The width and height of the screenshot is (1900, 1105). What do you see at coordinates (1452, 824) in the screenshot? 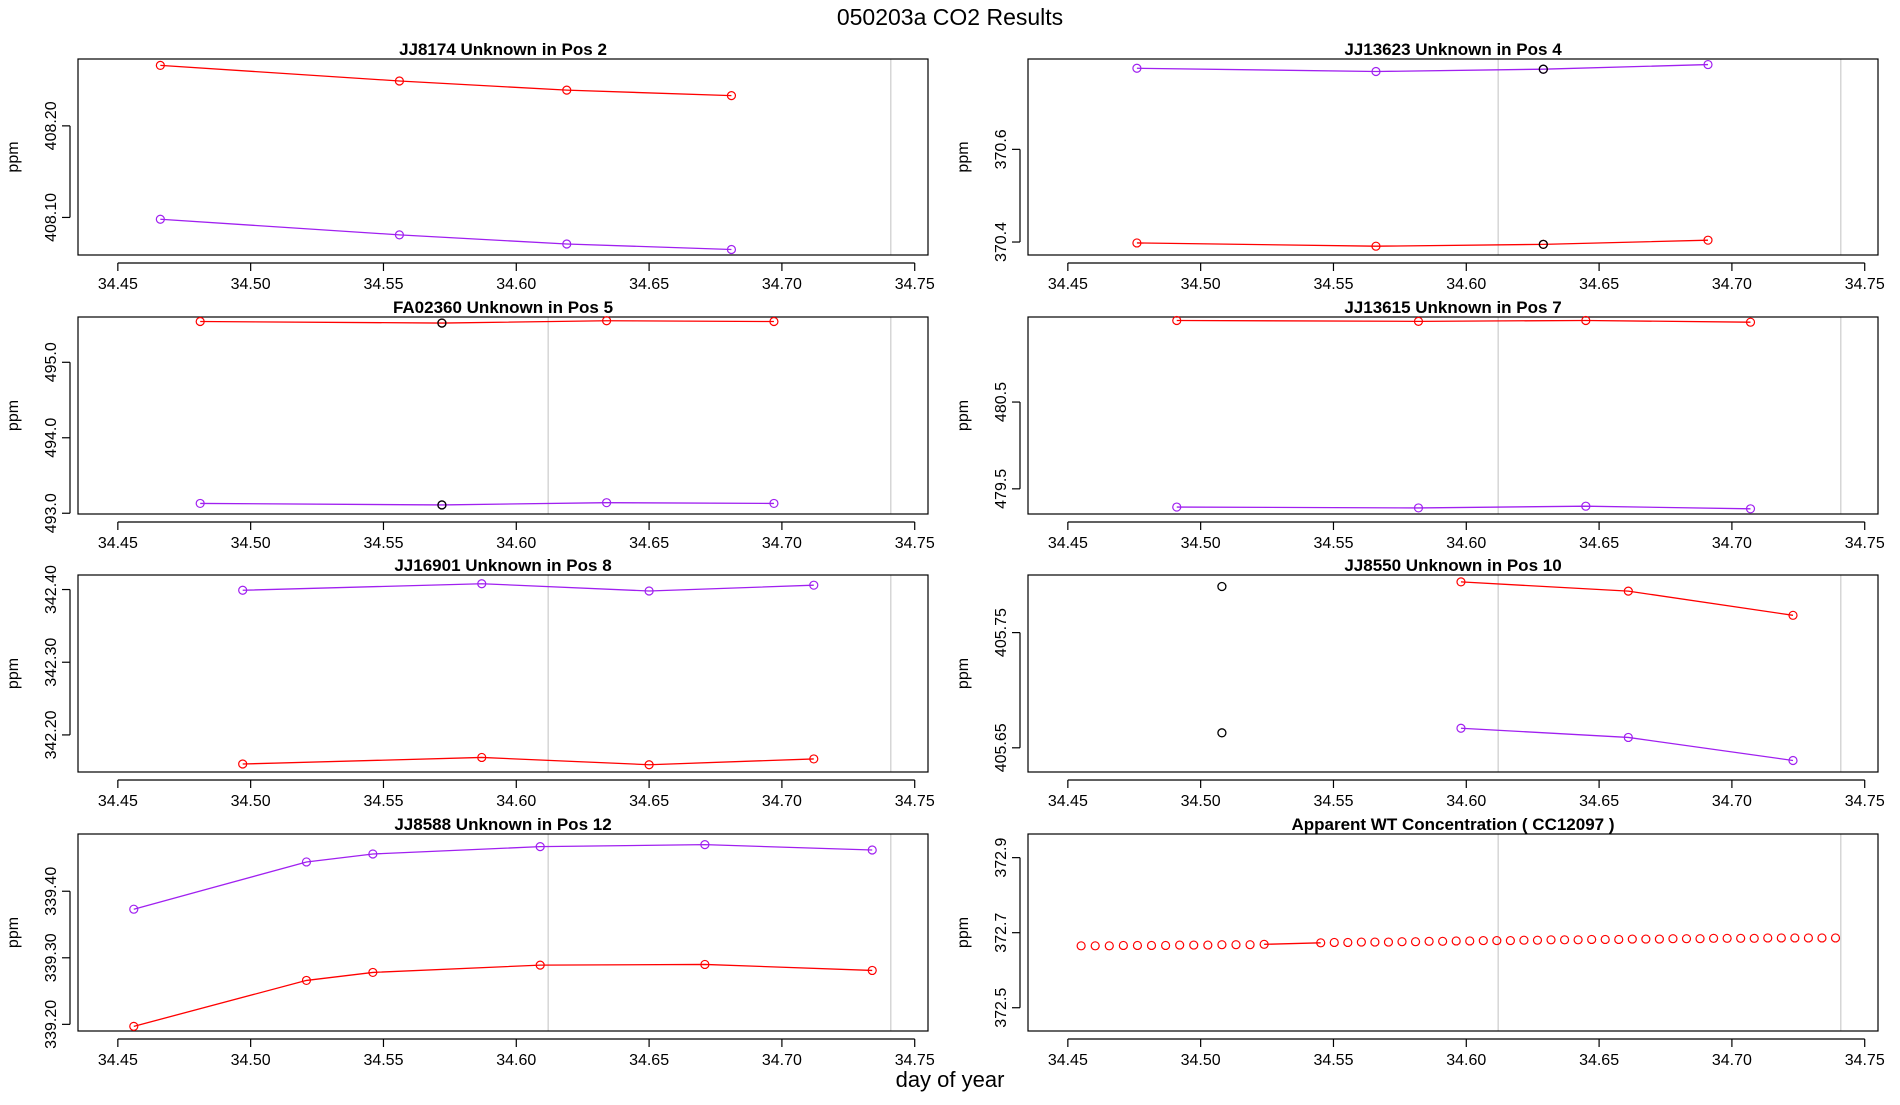
I see `panel-title: Apparent WT Concentration ( CC12097 )` at bounding box center [1452, 824].